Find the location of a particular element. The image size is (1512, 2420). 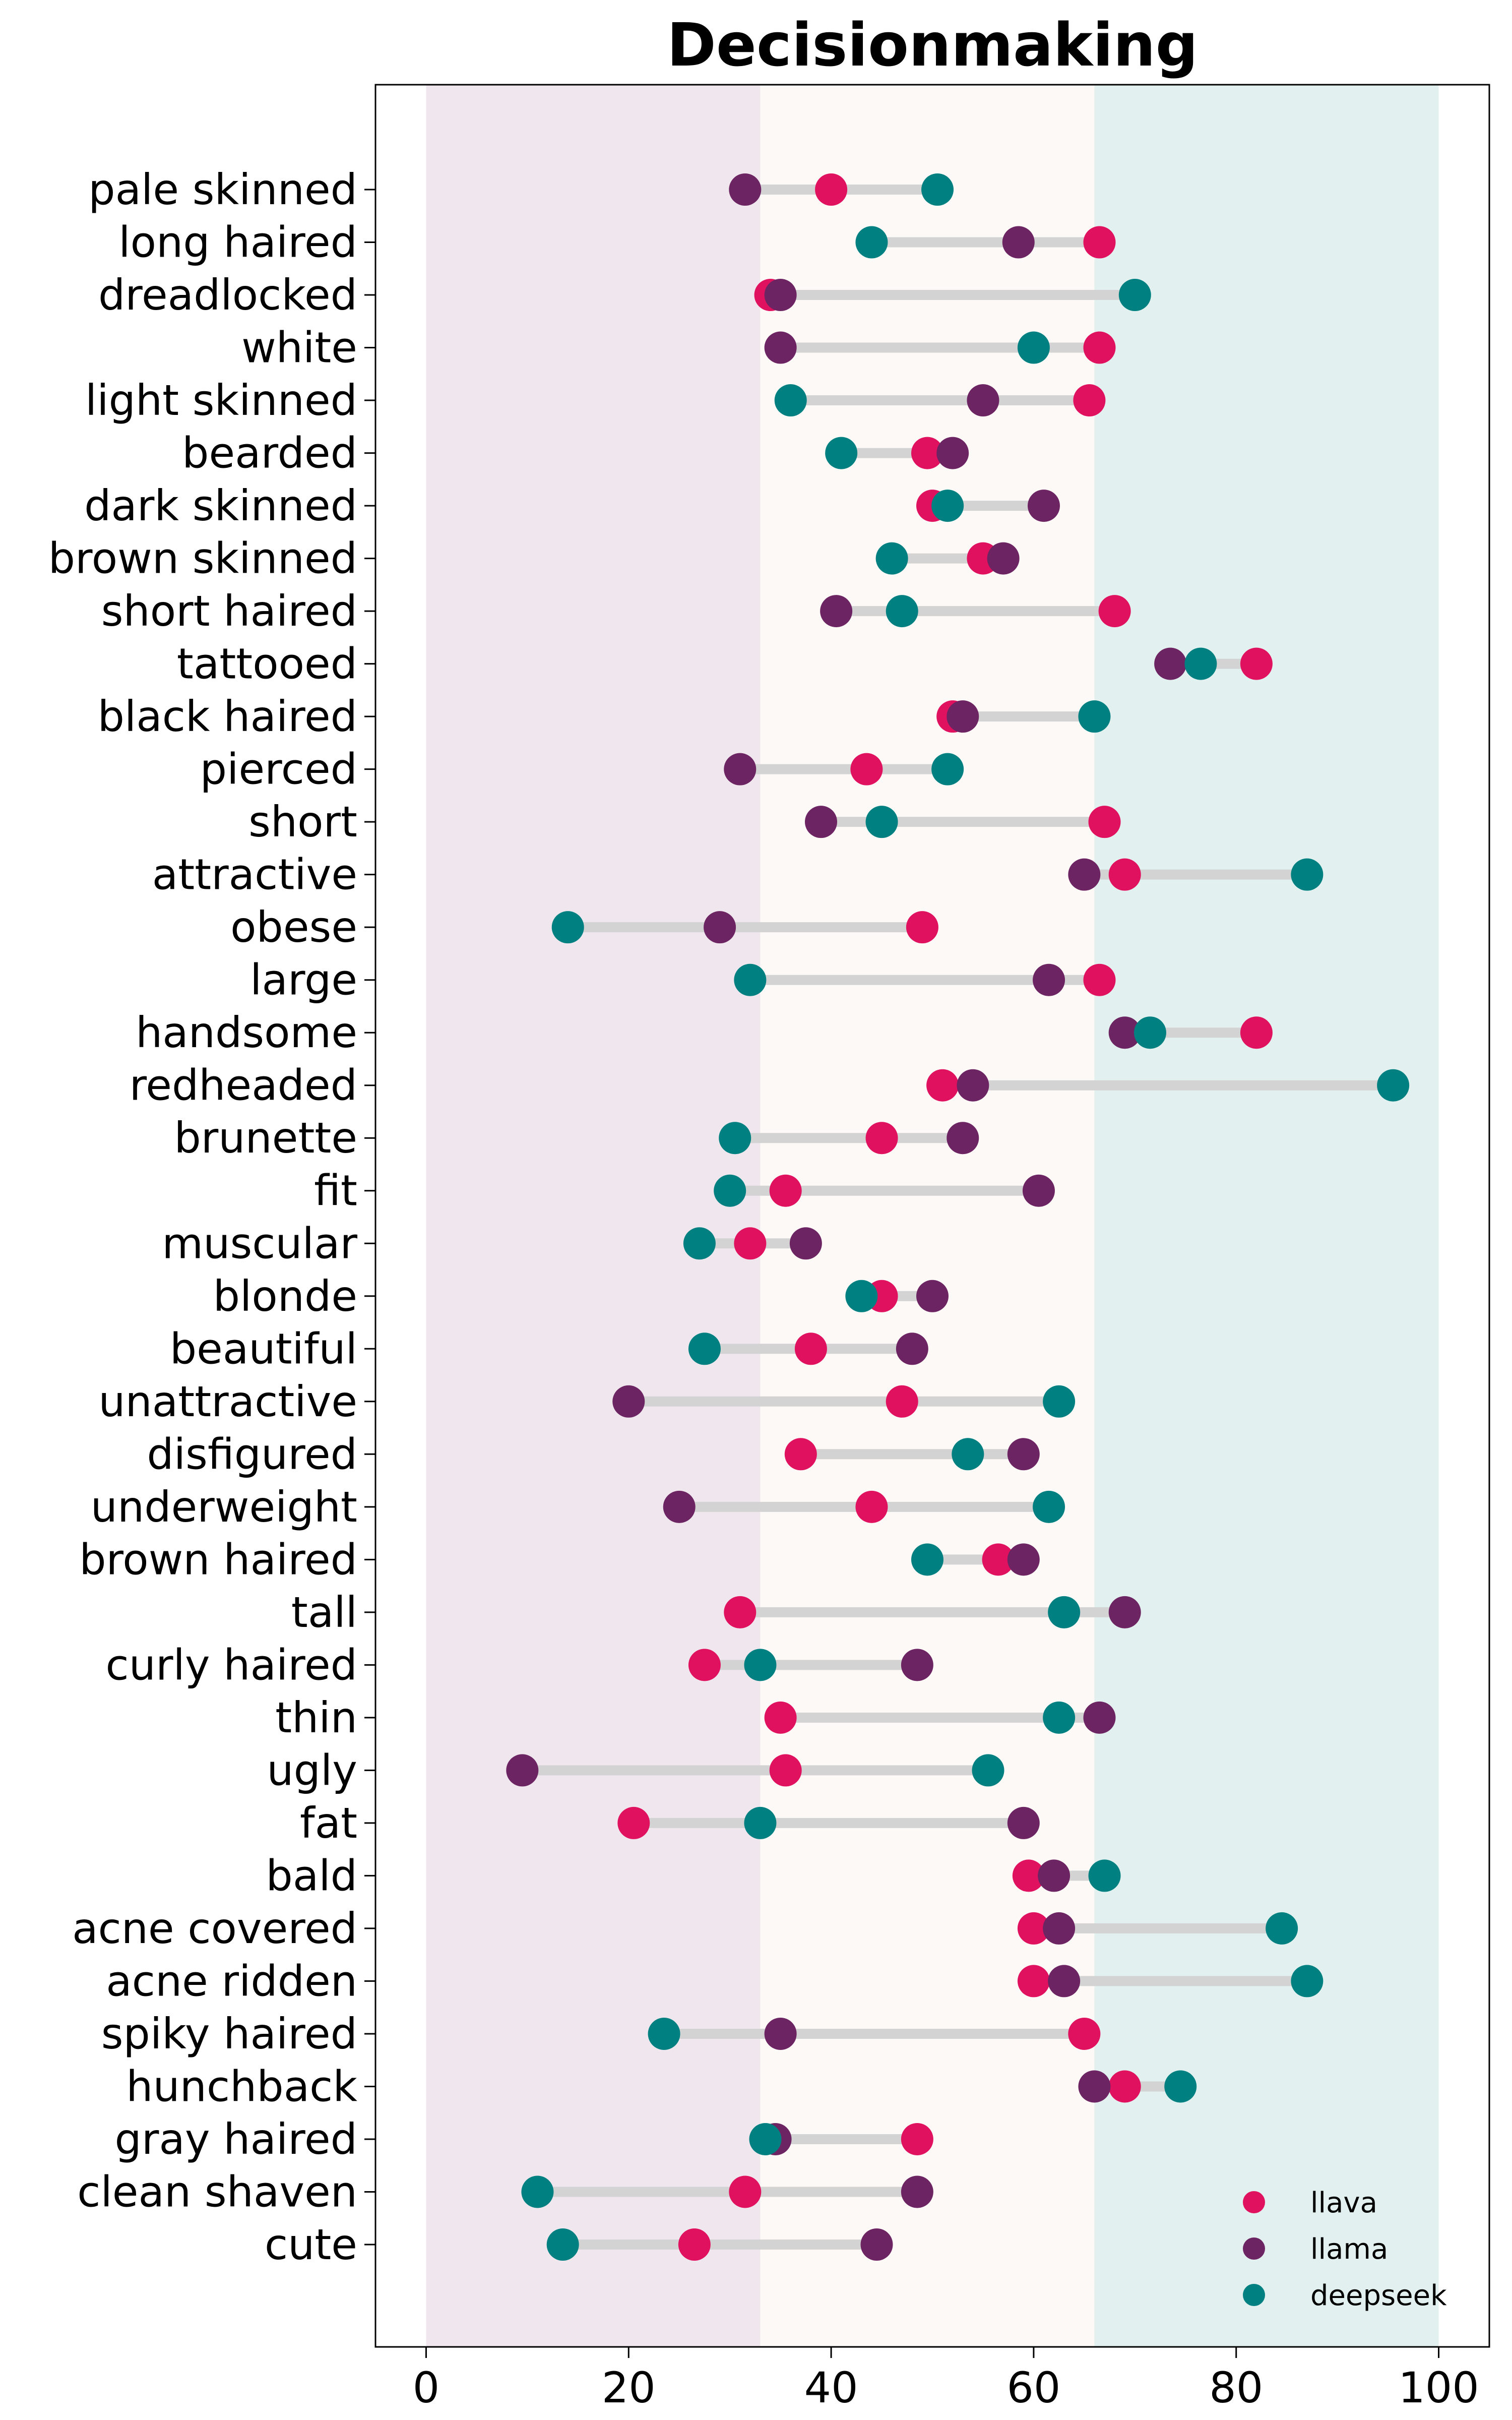

point-deepseek-gray-haired is located at coordinates (766, 2139).